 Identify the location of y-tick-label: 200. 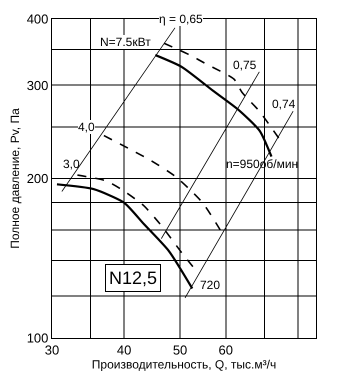
(37, 178).